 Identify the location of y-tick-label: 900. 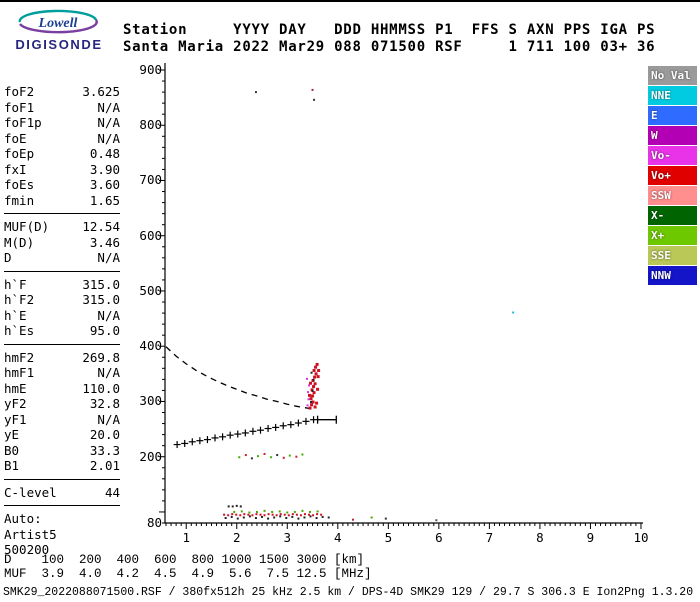
(150, 69).